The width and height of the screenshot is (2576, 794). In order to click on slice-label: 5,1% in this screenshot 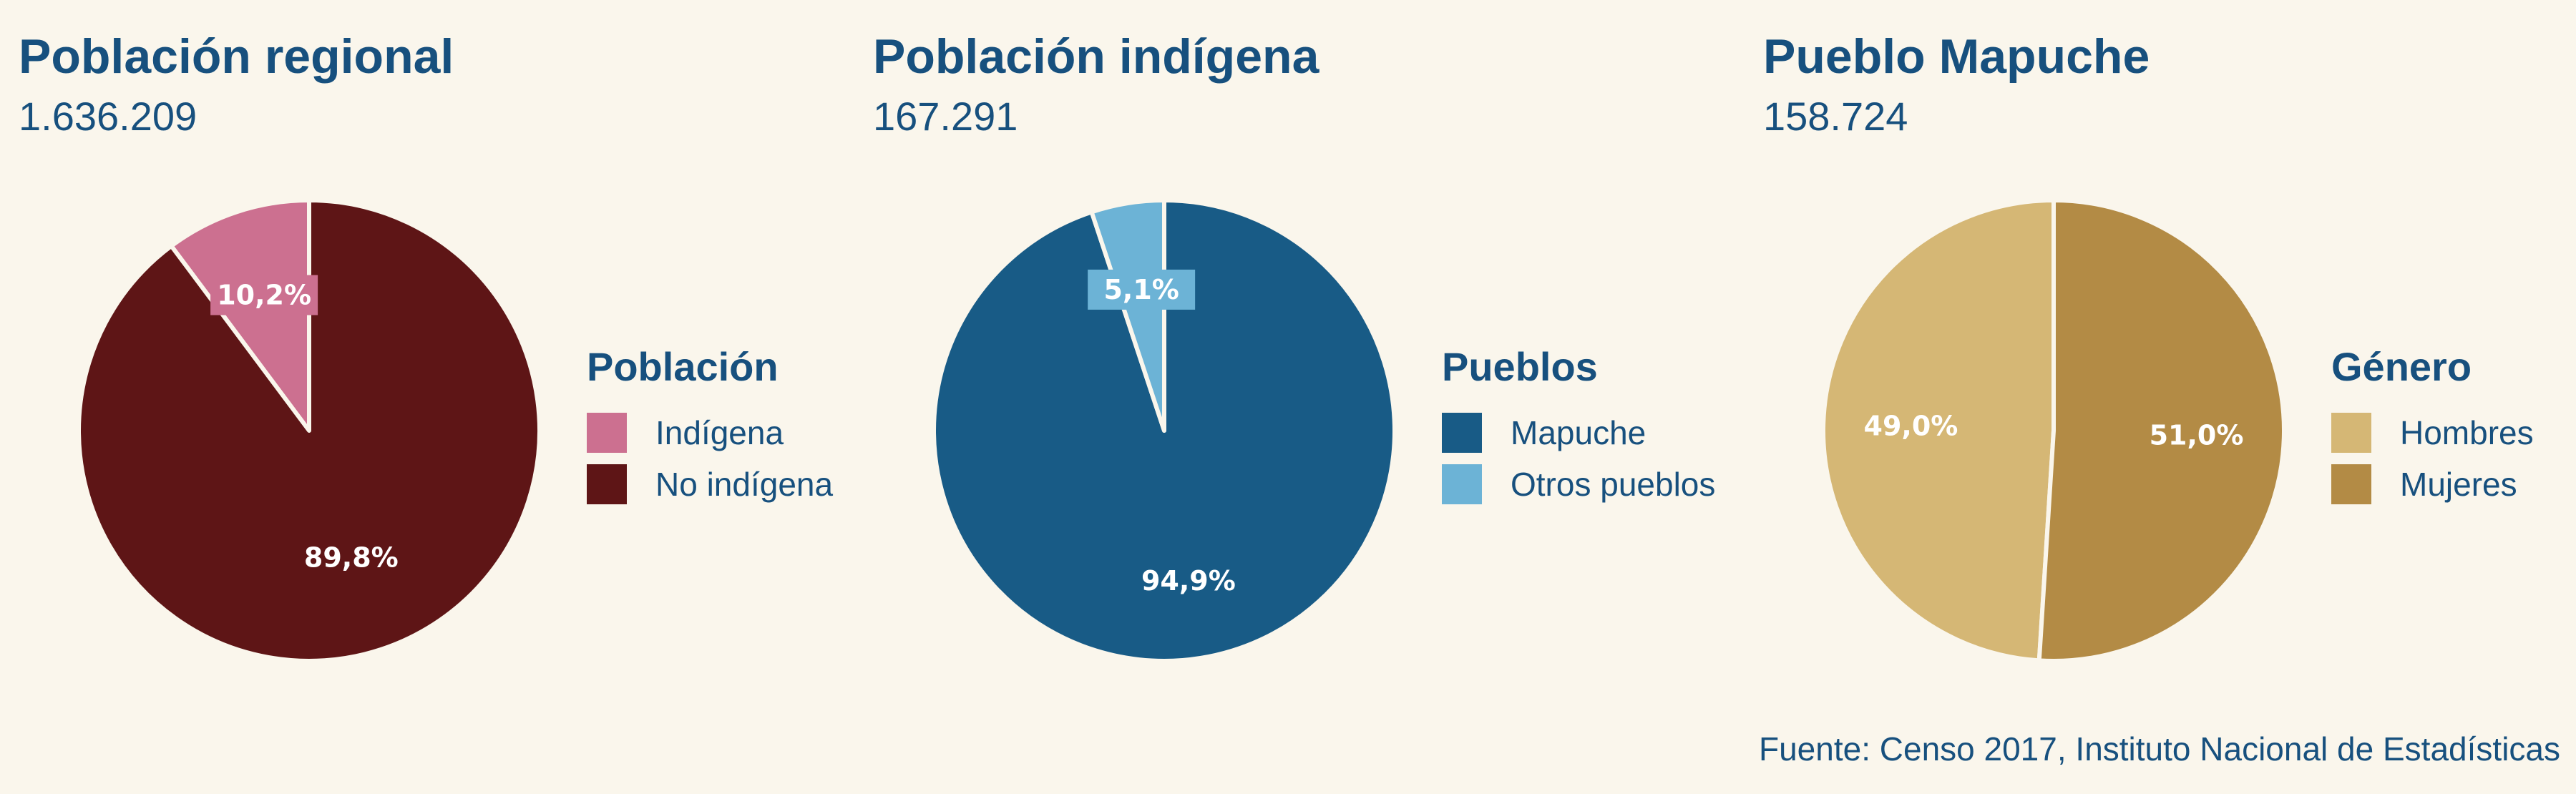, I will do `click(1141, 289)`.